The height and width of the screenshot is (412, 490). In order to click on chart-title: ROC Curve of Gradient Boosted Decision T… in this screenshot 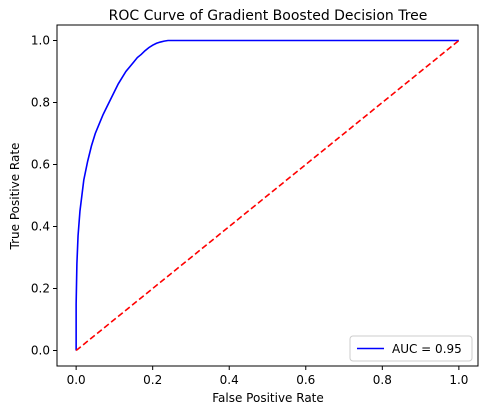, I will do `click(268, 16)`.